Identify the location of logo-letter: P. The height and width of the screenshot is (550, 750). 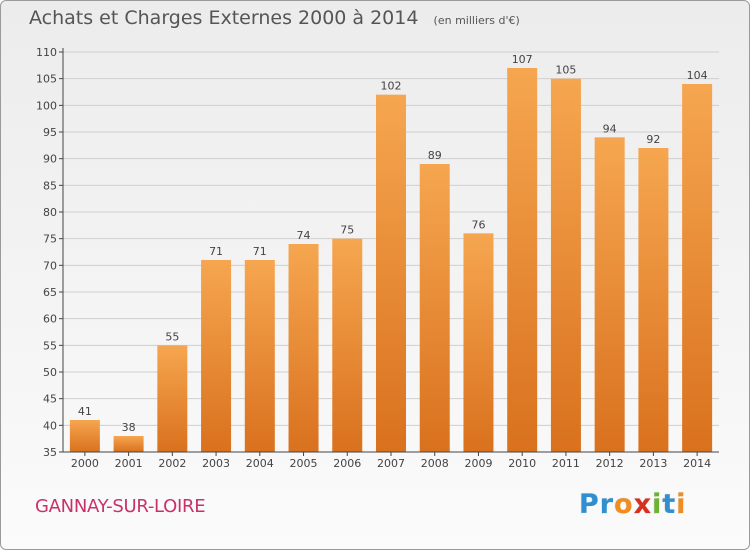
(589, 504).